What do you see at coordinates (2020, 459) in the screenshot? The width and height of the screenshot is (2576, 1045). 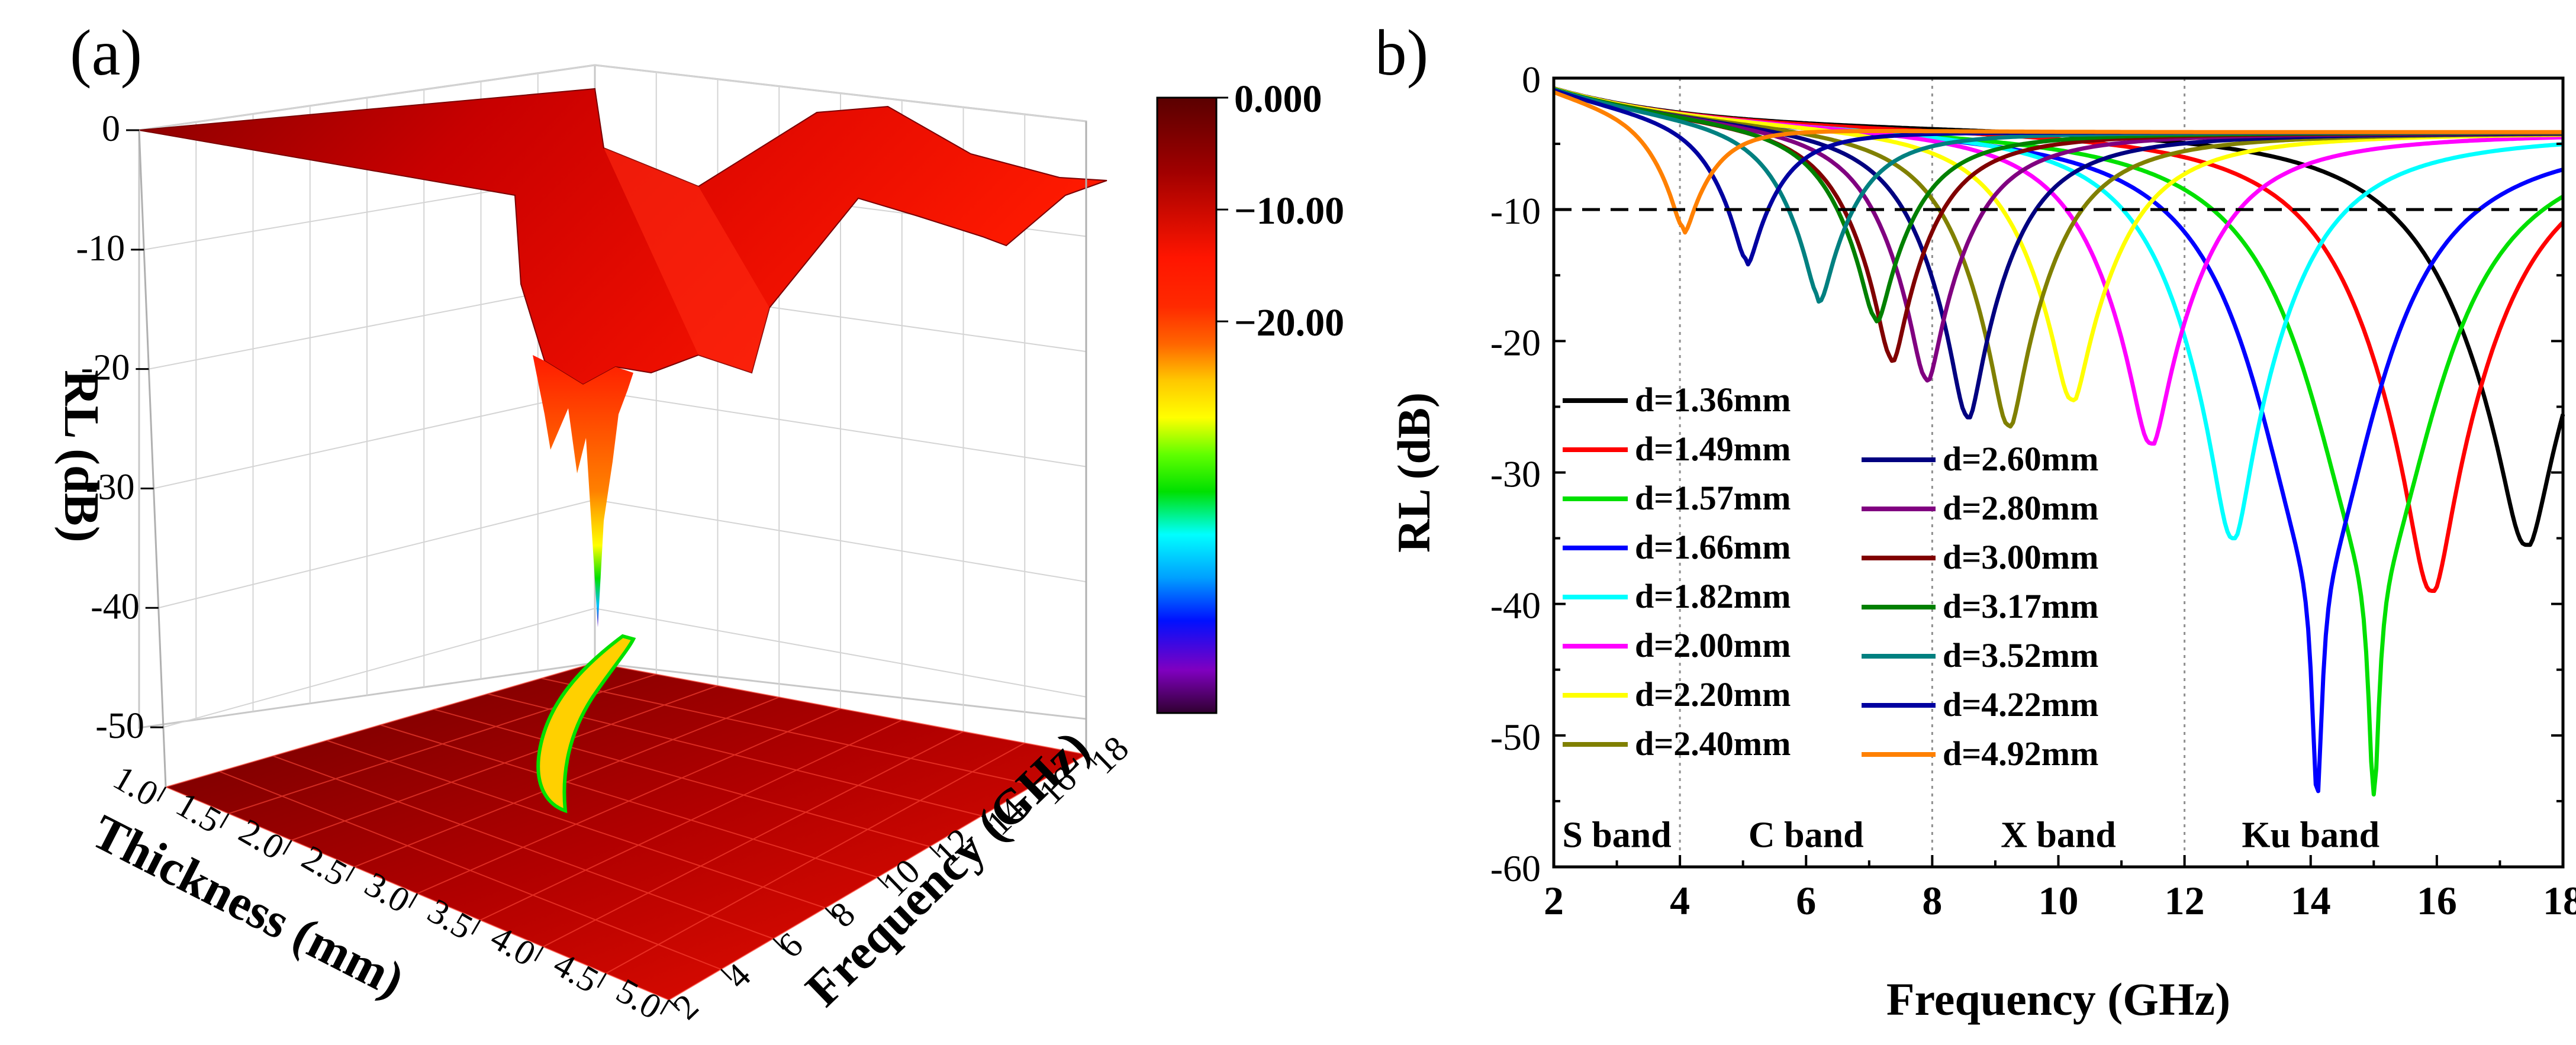 I see `legend-entry: d=2.60mm` at bounding box center [2020, 459].